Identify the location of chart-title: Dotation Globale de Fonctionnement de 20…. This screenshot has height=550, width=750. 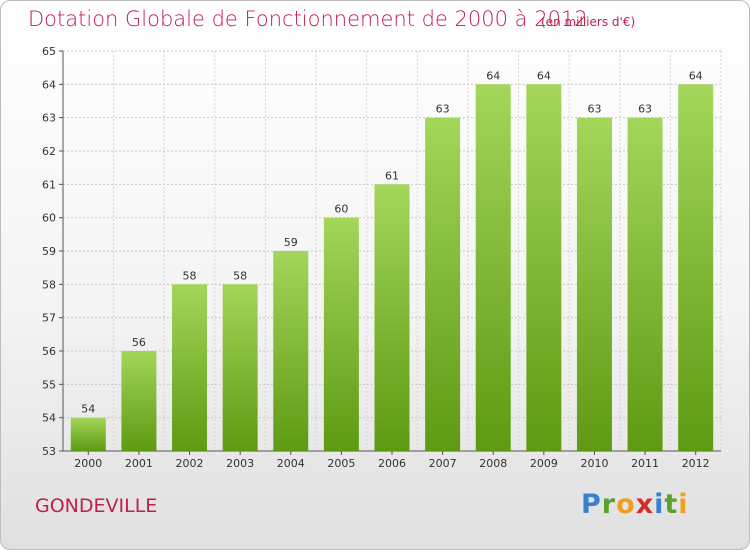
(308, 19).